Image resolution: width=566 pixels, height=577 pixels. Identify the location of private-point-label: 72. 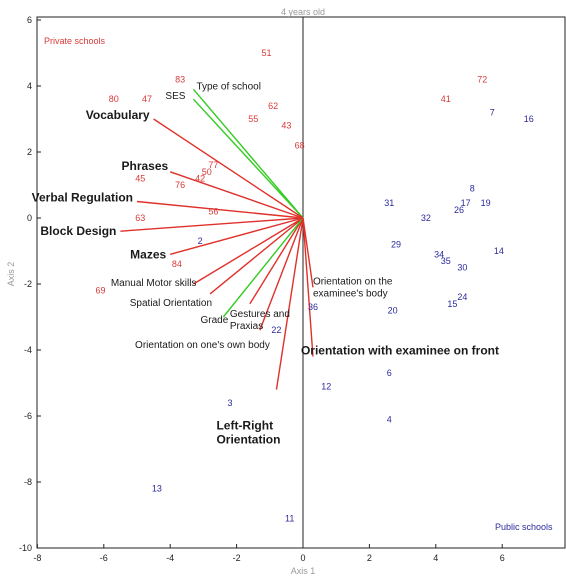
(482, 79).